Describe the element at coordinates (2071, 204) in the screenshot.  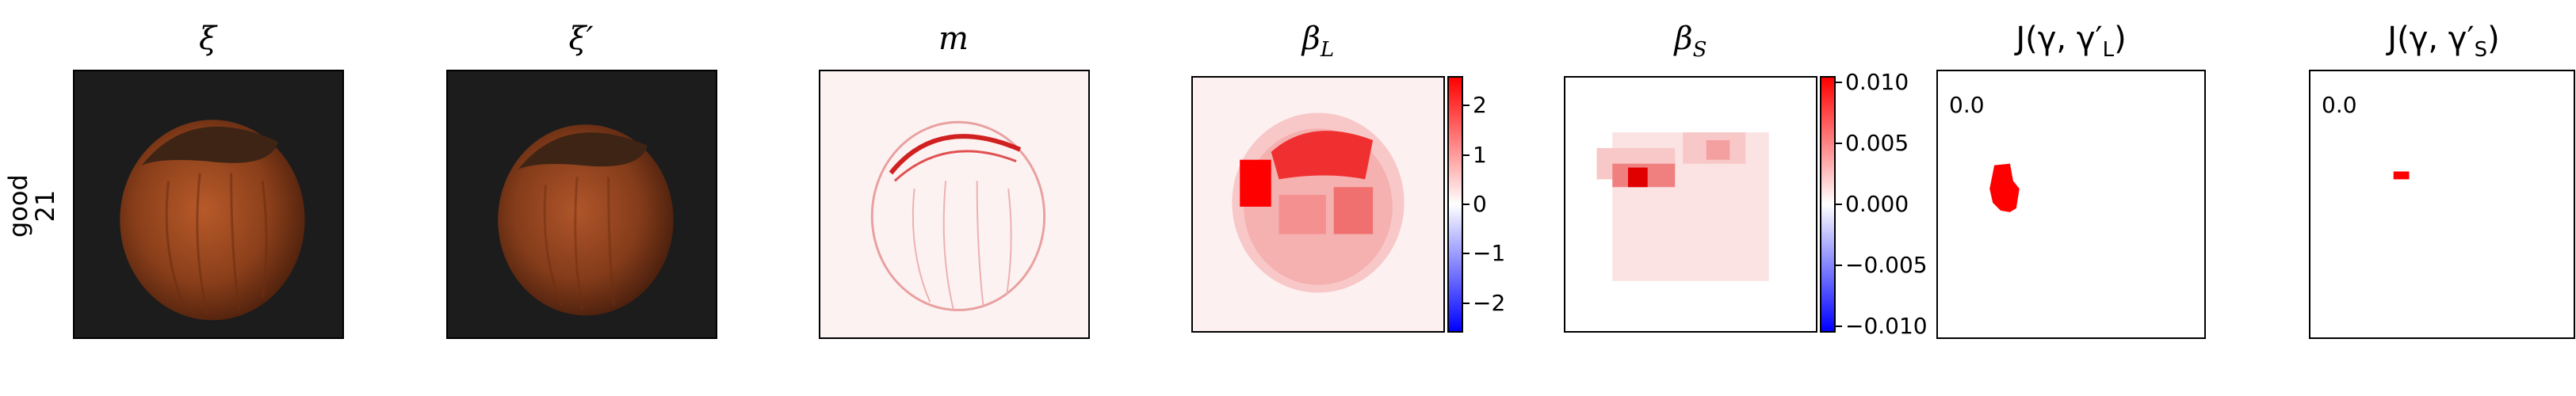
I see `j-l-panel: 0.0` at that location.